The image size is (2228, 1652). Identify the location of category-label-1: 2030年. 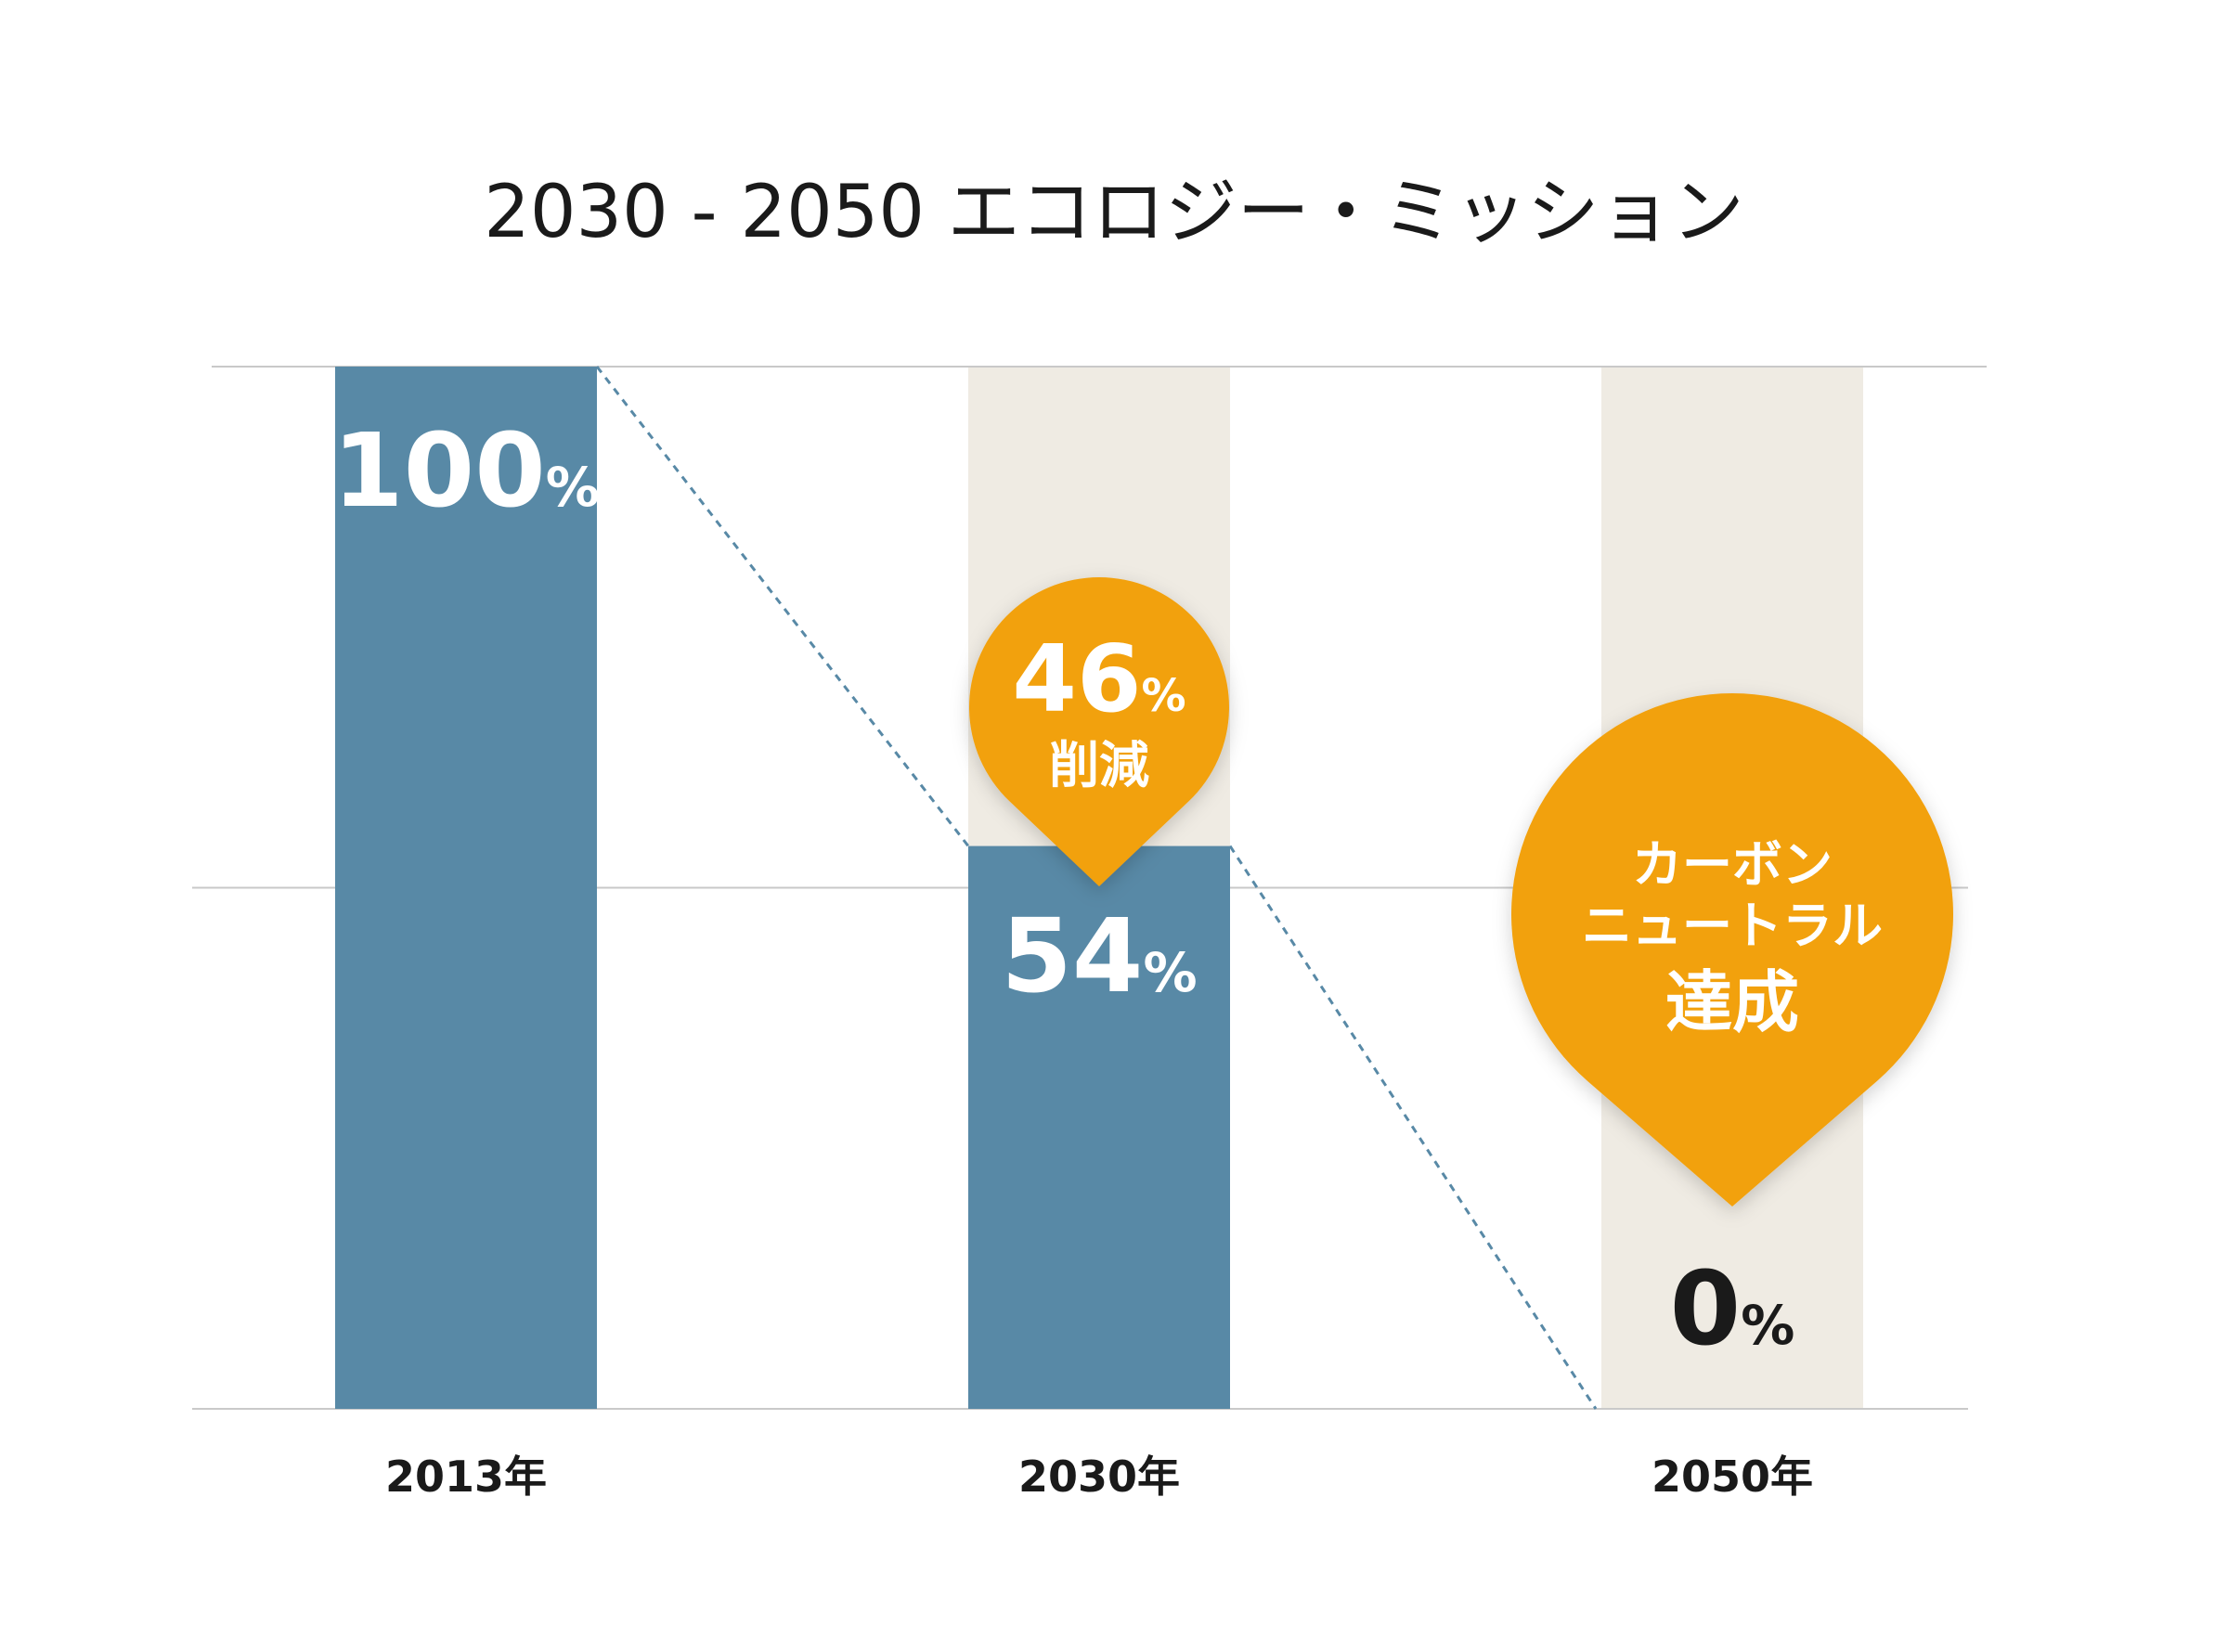
(1099, 1477).